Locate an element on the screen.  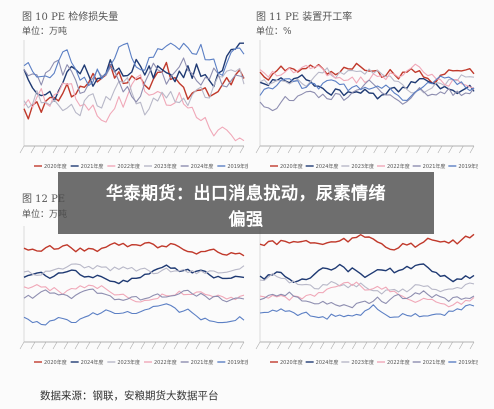
panel-unit: 单位：万吨 is located at coordinates (45, 215).